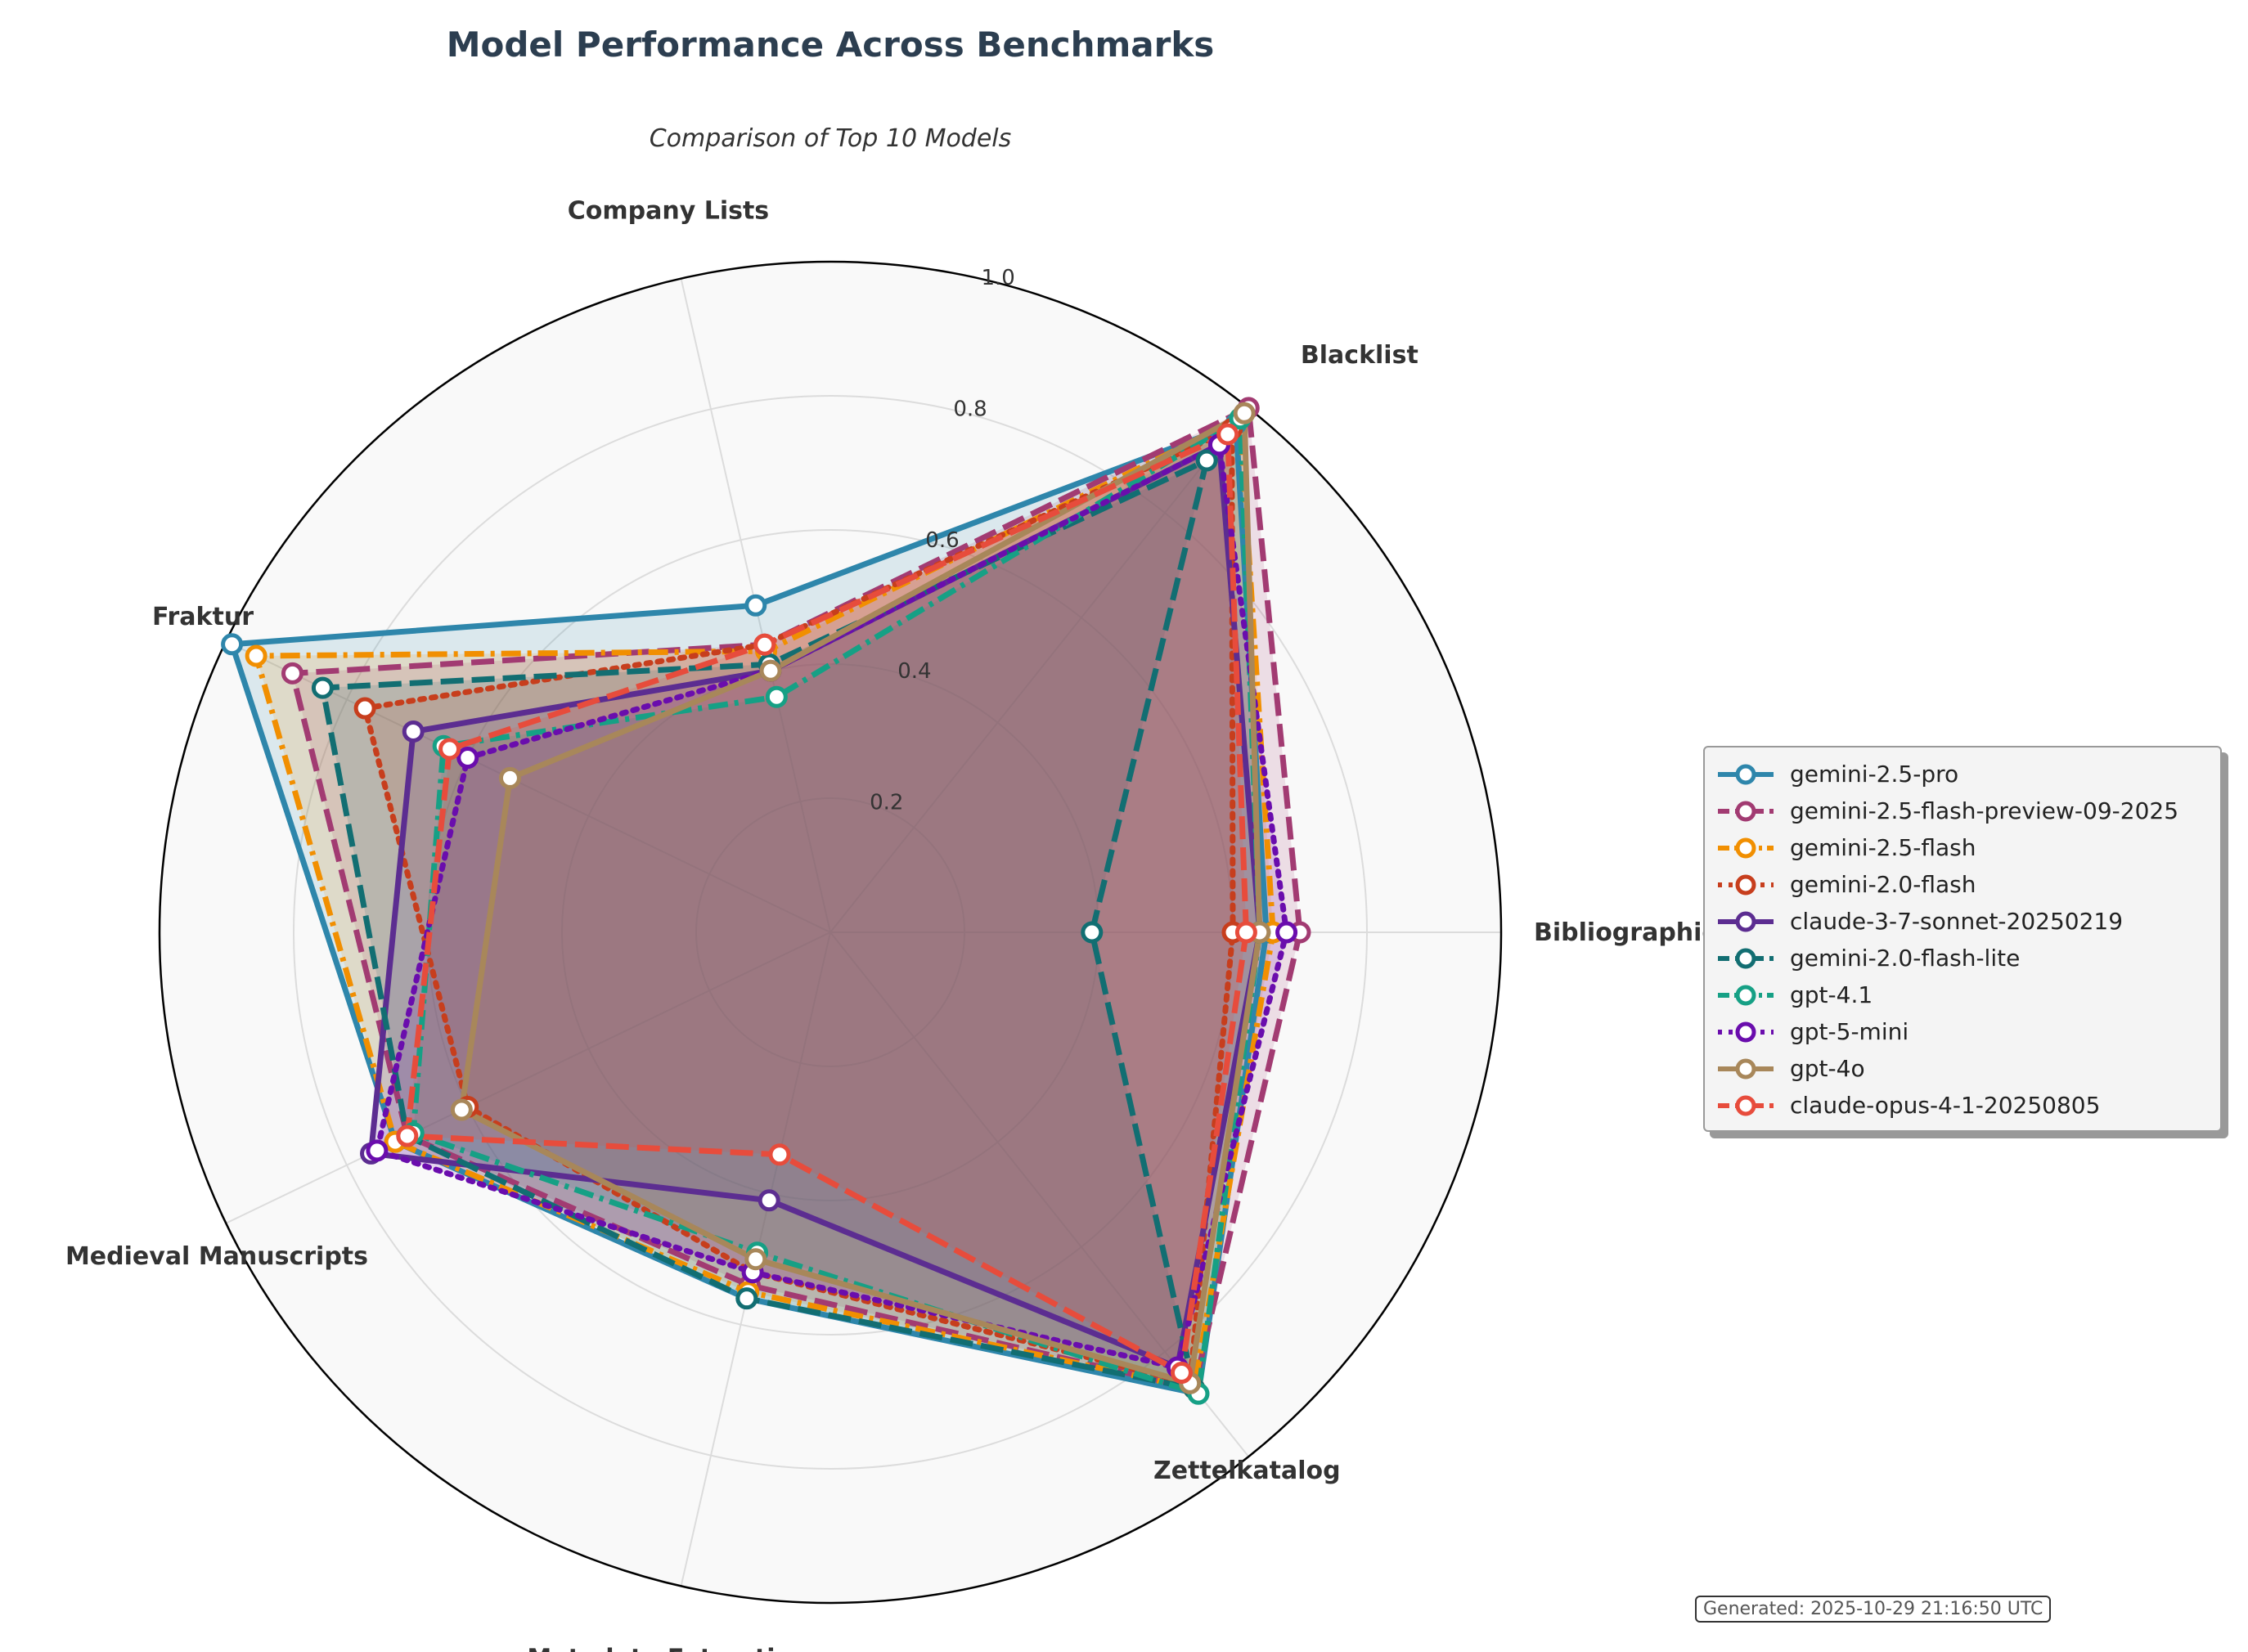 The width and height of the screenshot is (2248, 1652). Describe the element at coordinates (1827, 1068) in the screenshot. I see `legend-label: gpt-4o` at that location.